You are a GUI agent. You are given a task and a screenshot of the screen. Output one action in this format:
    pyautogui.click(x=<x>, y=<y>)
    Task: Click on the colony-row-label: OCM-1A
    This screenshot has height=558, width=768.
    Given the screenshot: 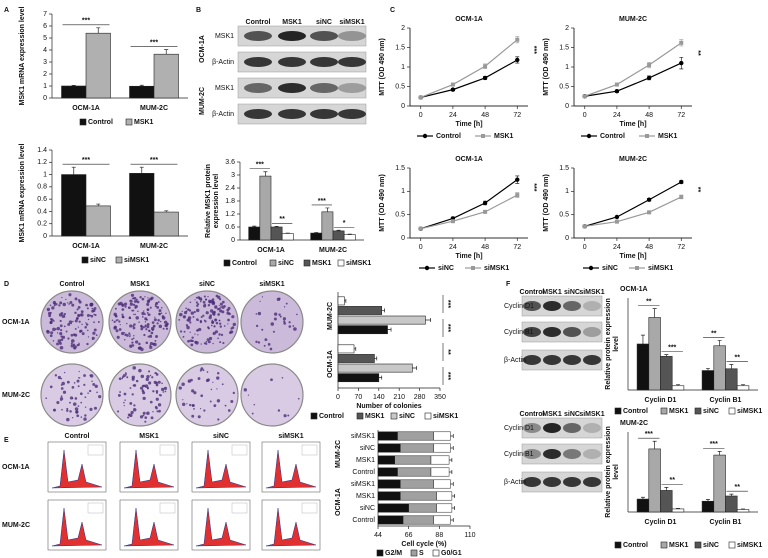 What is the action you would take?
    pyautogui.click(x=16, y=322)
    